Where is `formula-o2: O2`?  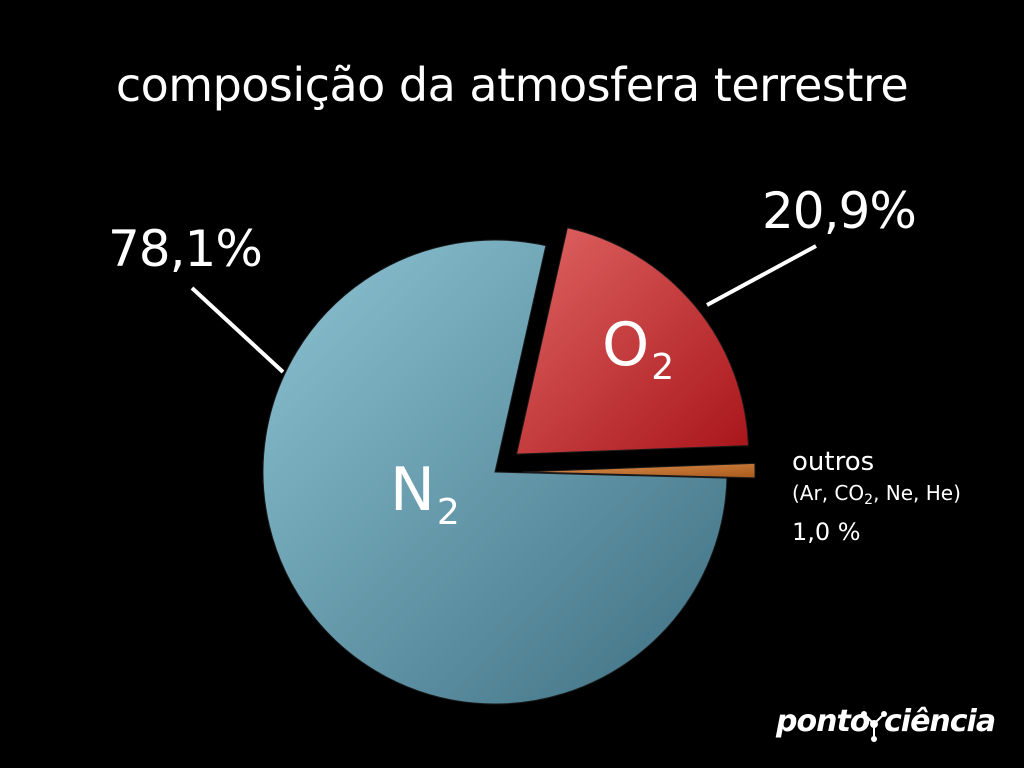 formula-o2: O2 is located at coordinates (638, 349).